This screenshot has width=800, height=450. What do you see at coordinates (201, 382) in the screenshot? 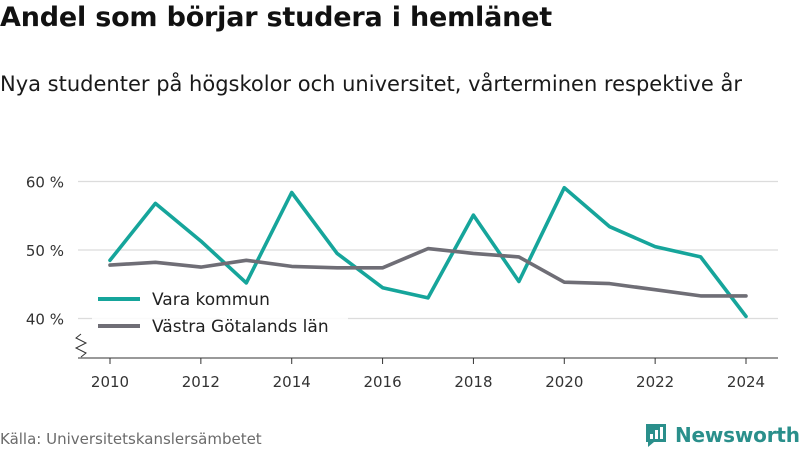
I see `x-tick-label: 2012` at bounding box center [201, 382].